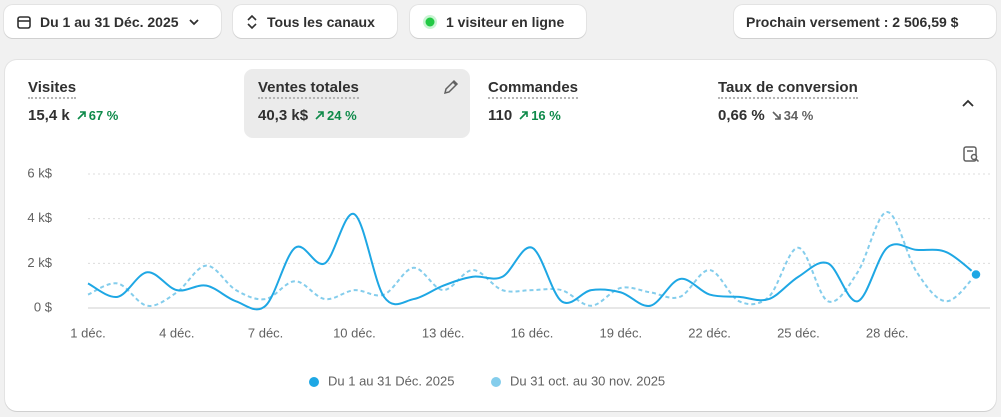 The image size is (1001, 417). Describe the element at coordinates (354, 332) in the screenshot. I see `x-tick-label: 10 déc.` at that location.